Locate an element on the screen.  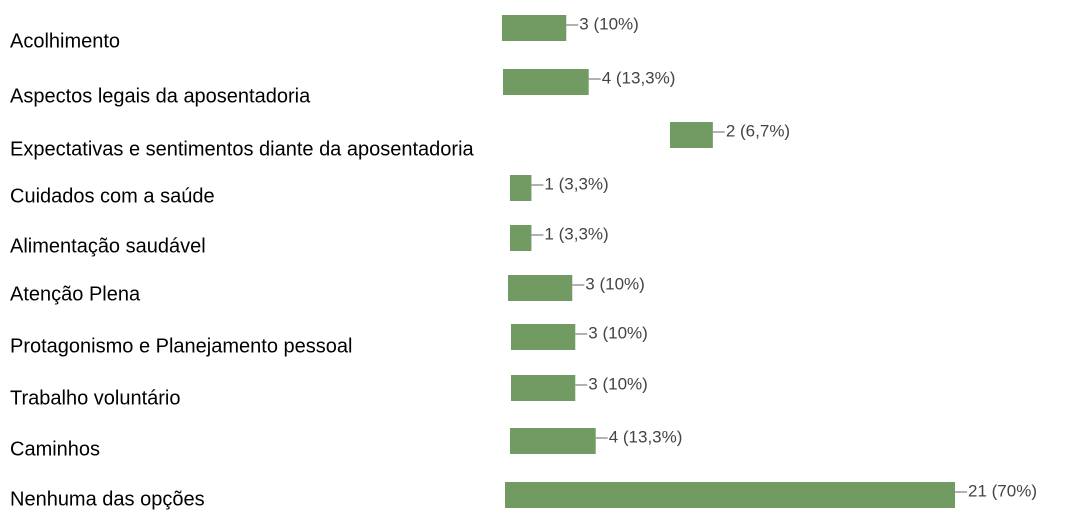
category-label: Trabalho voluntário is located at coordinates (95, 398).